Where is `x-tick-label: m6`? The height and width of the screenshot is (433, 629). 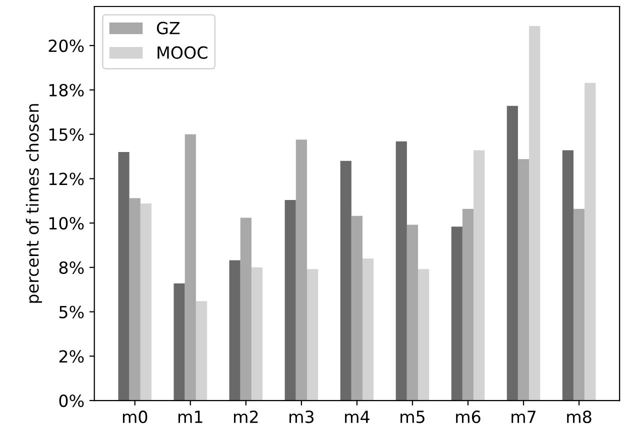 x-tick-label: m6 is located at coordinates (468, 417).